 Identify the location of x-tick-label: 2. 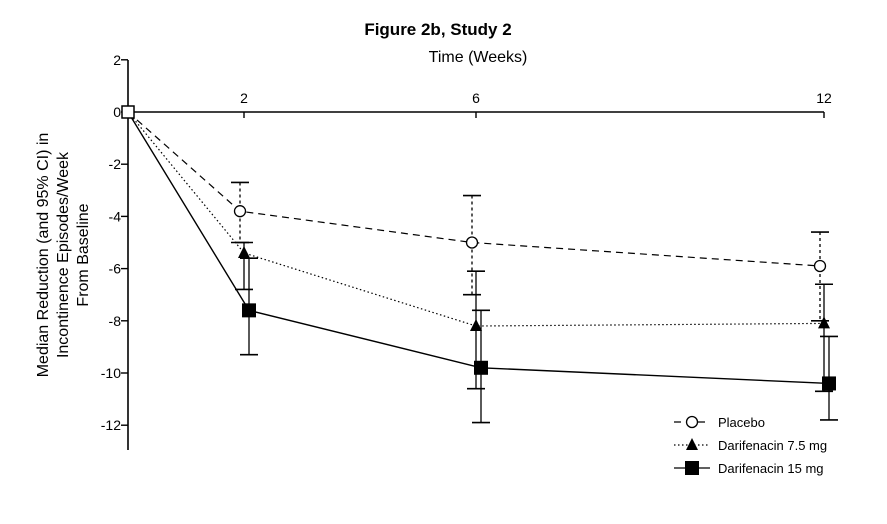
(244, 98).